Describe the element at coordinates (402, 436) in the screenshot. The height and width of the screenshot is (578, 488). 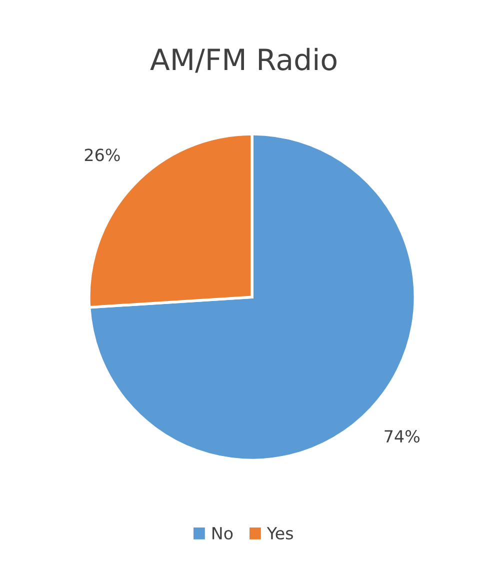
I see `data-label: 74%` at that location.